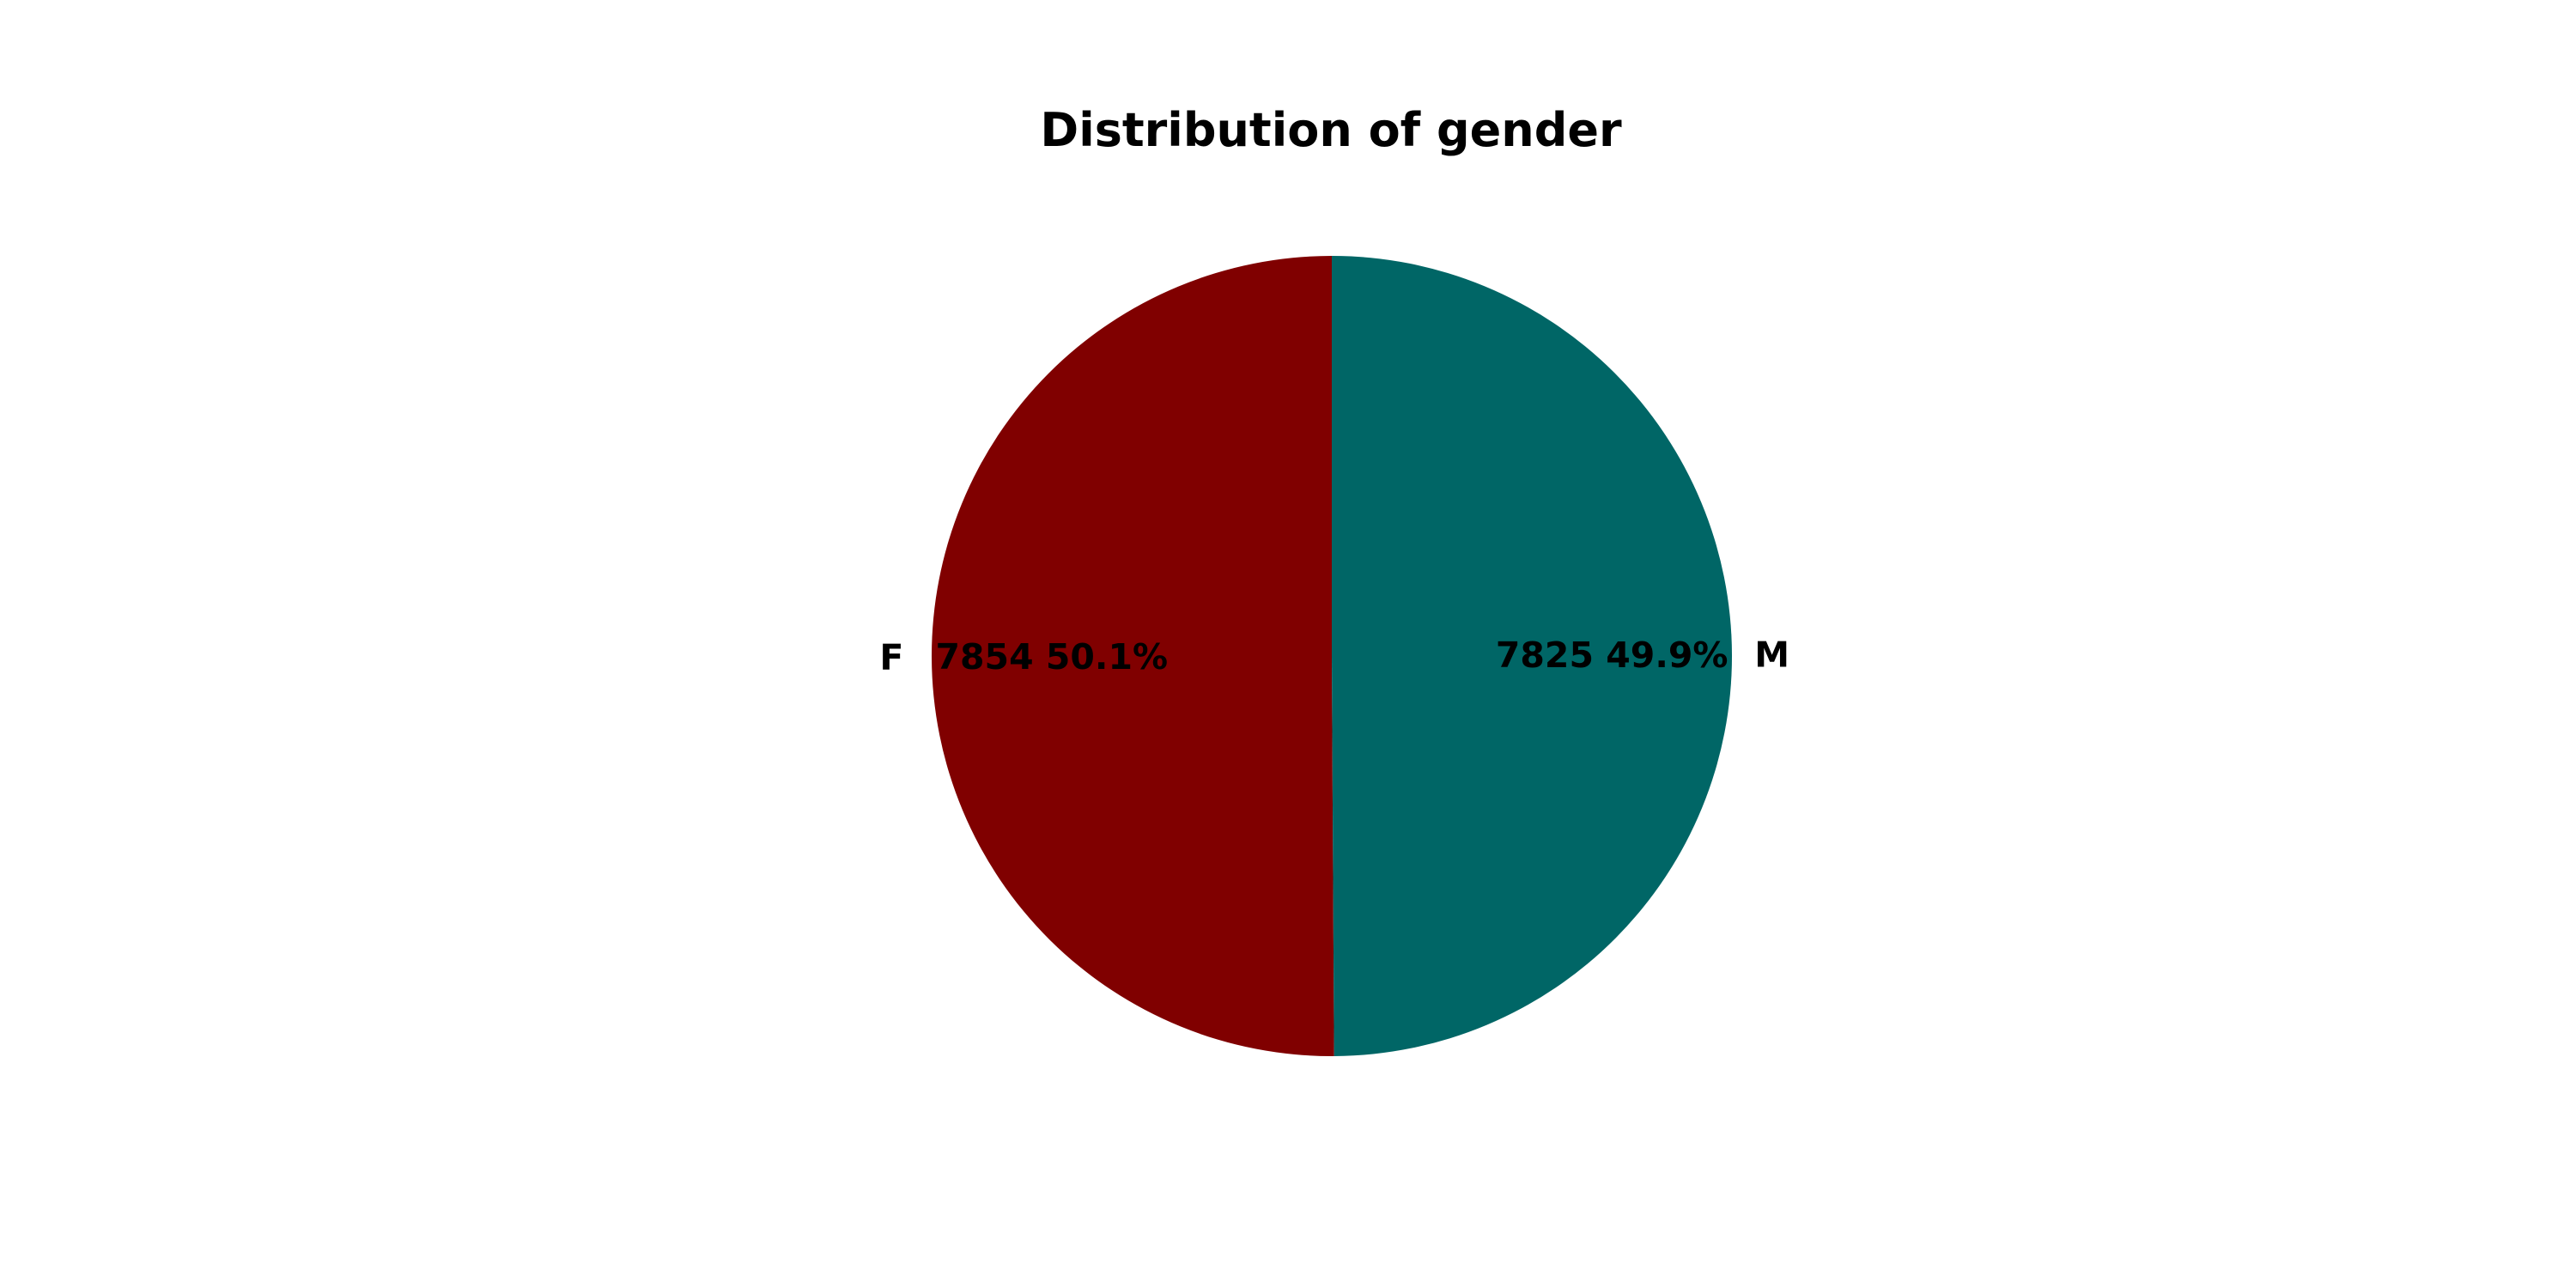 The height and width of the screenshot is (1288, 2576). Describe the element at coordinates (1612, 655) in the screenshot. I see `value-label-m: 7825 49.9%` at that location.